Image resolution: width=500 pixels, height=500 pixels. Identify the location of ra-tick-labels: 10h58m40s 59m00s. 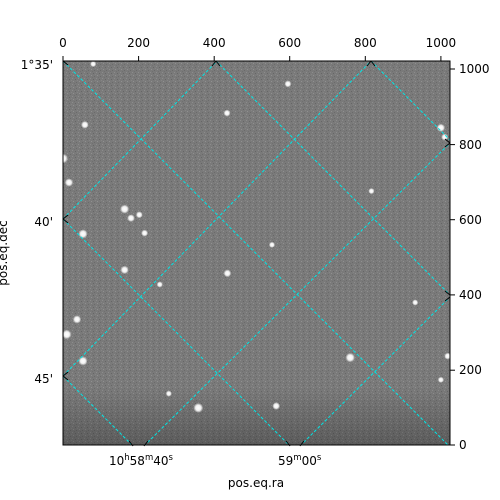
(215, 460).